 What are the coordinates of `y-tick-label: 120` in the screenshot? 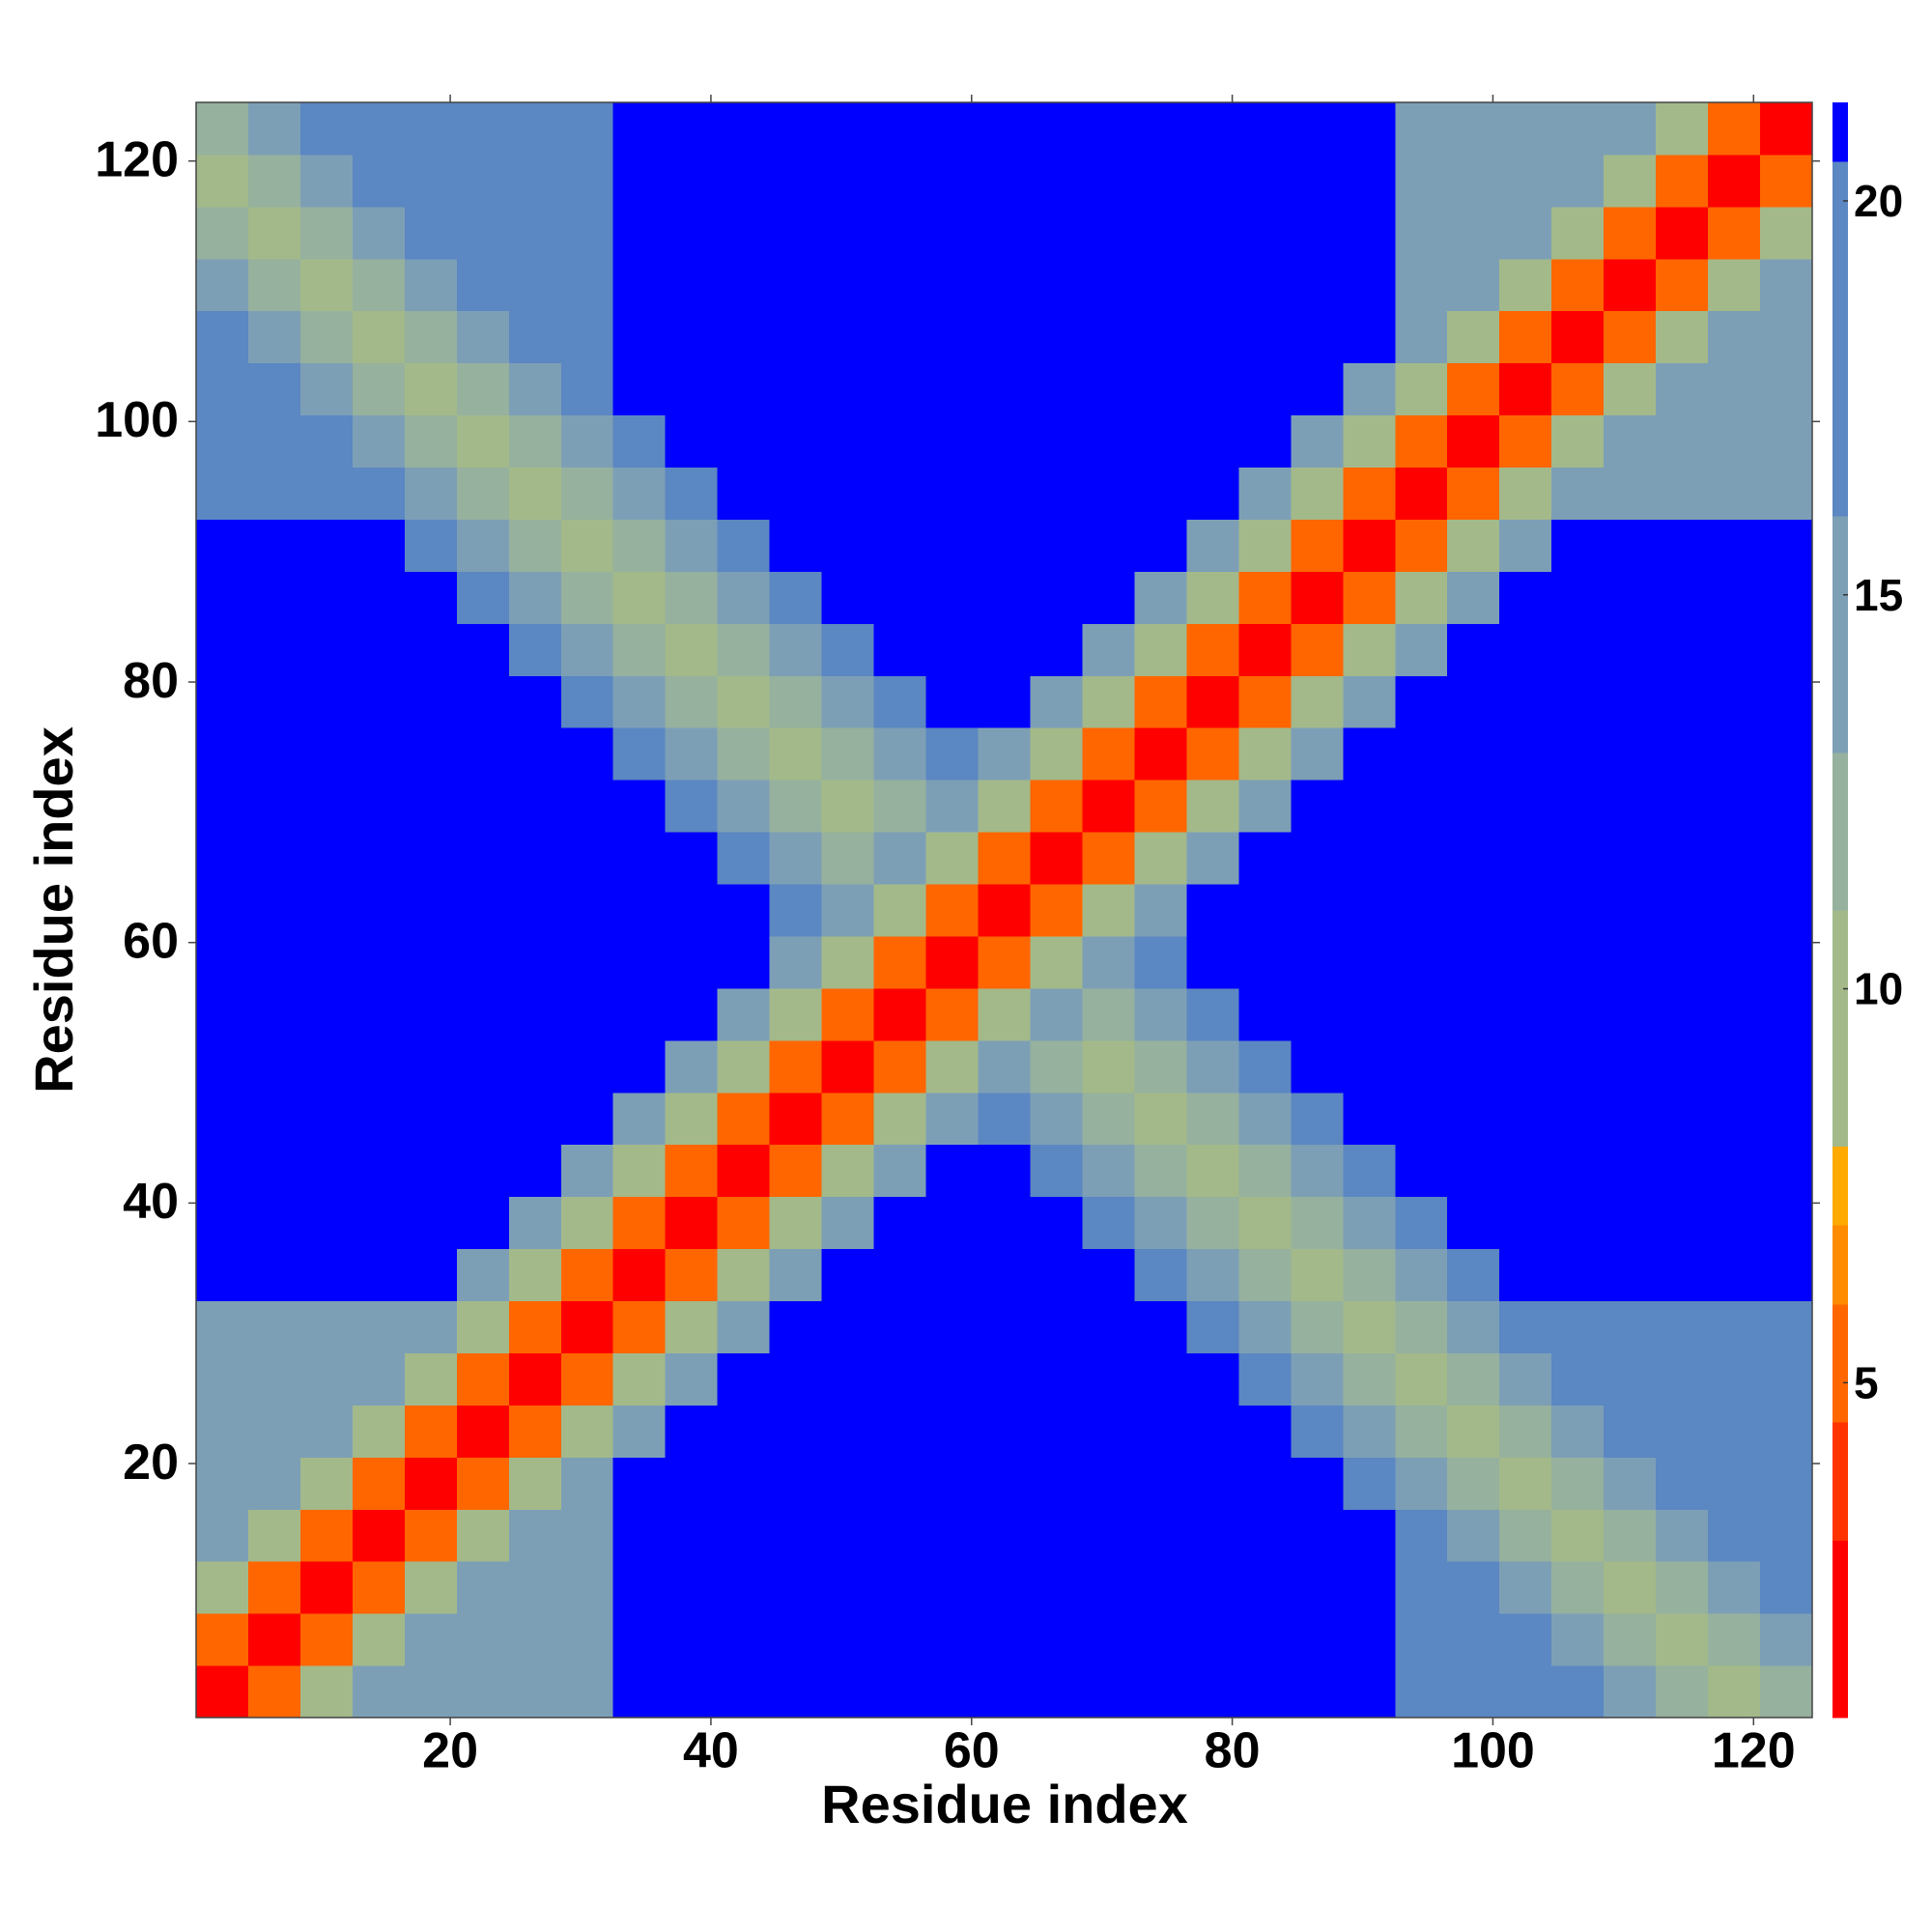 It's located at (137, 159).